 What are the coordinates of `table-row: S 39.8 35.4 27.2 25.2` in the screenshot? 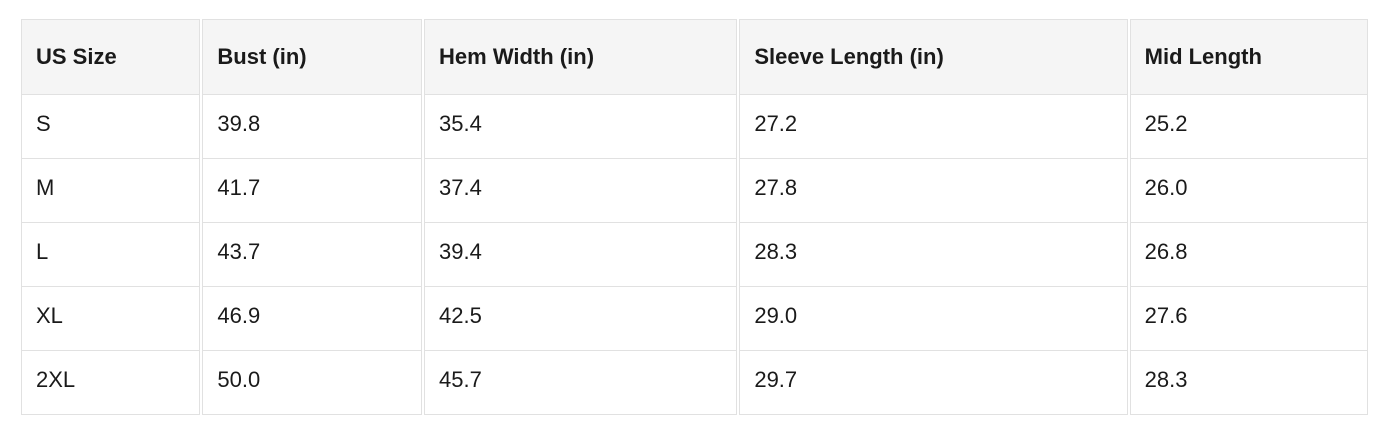 It's located at (694, 127).